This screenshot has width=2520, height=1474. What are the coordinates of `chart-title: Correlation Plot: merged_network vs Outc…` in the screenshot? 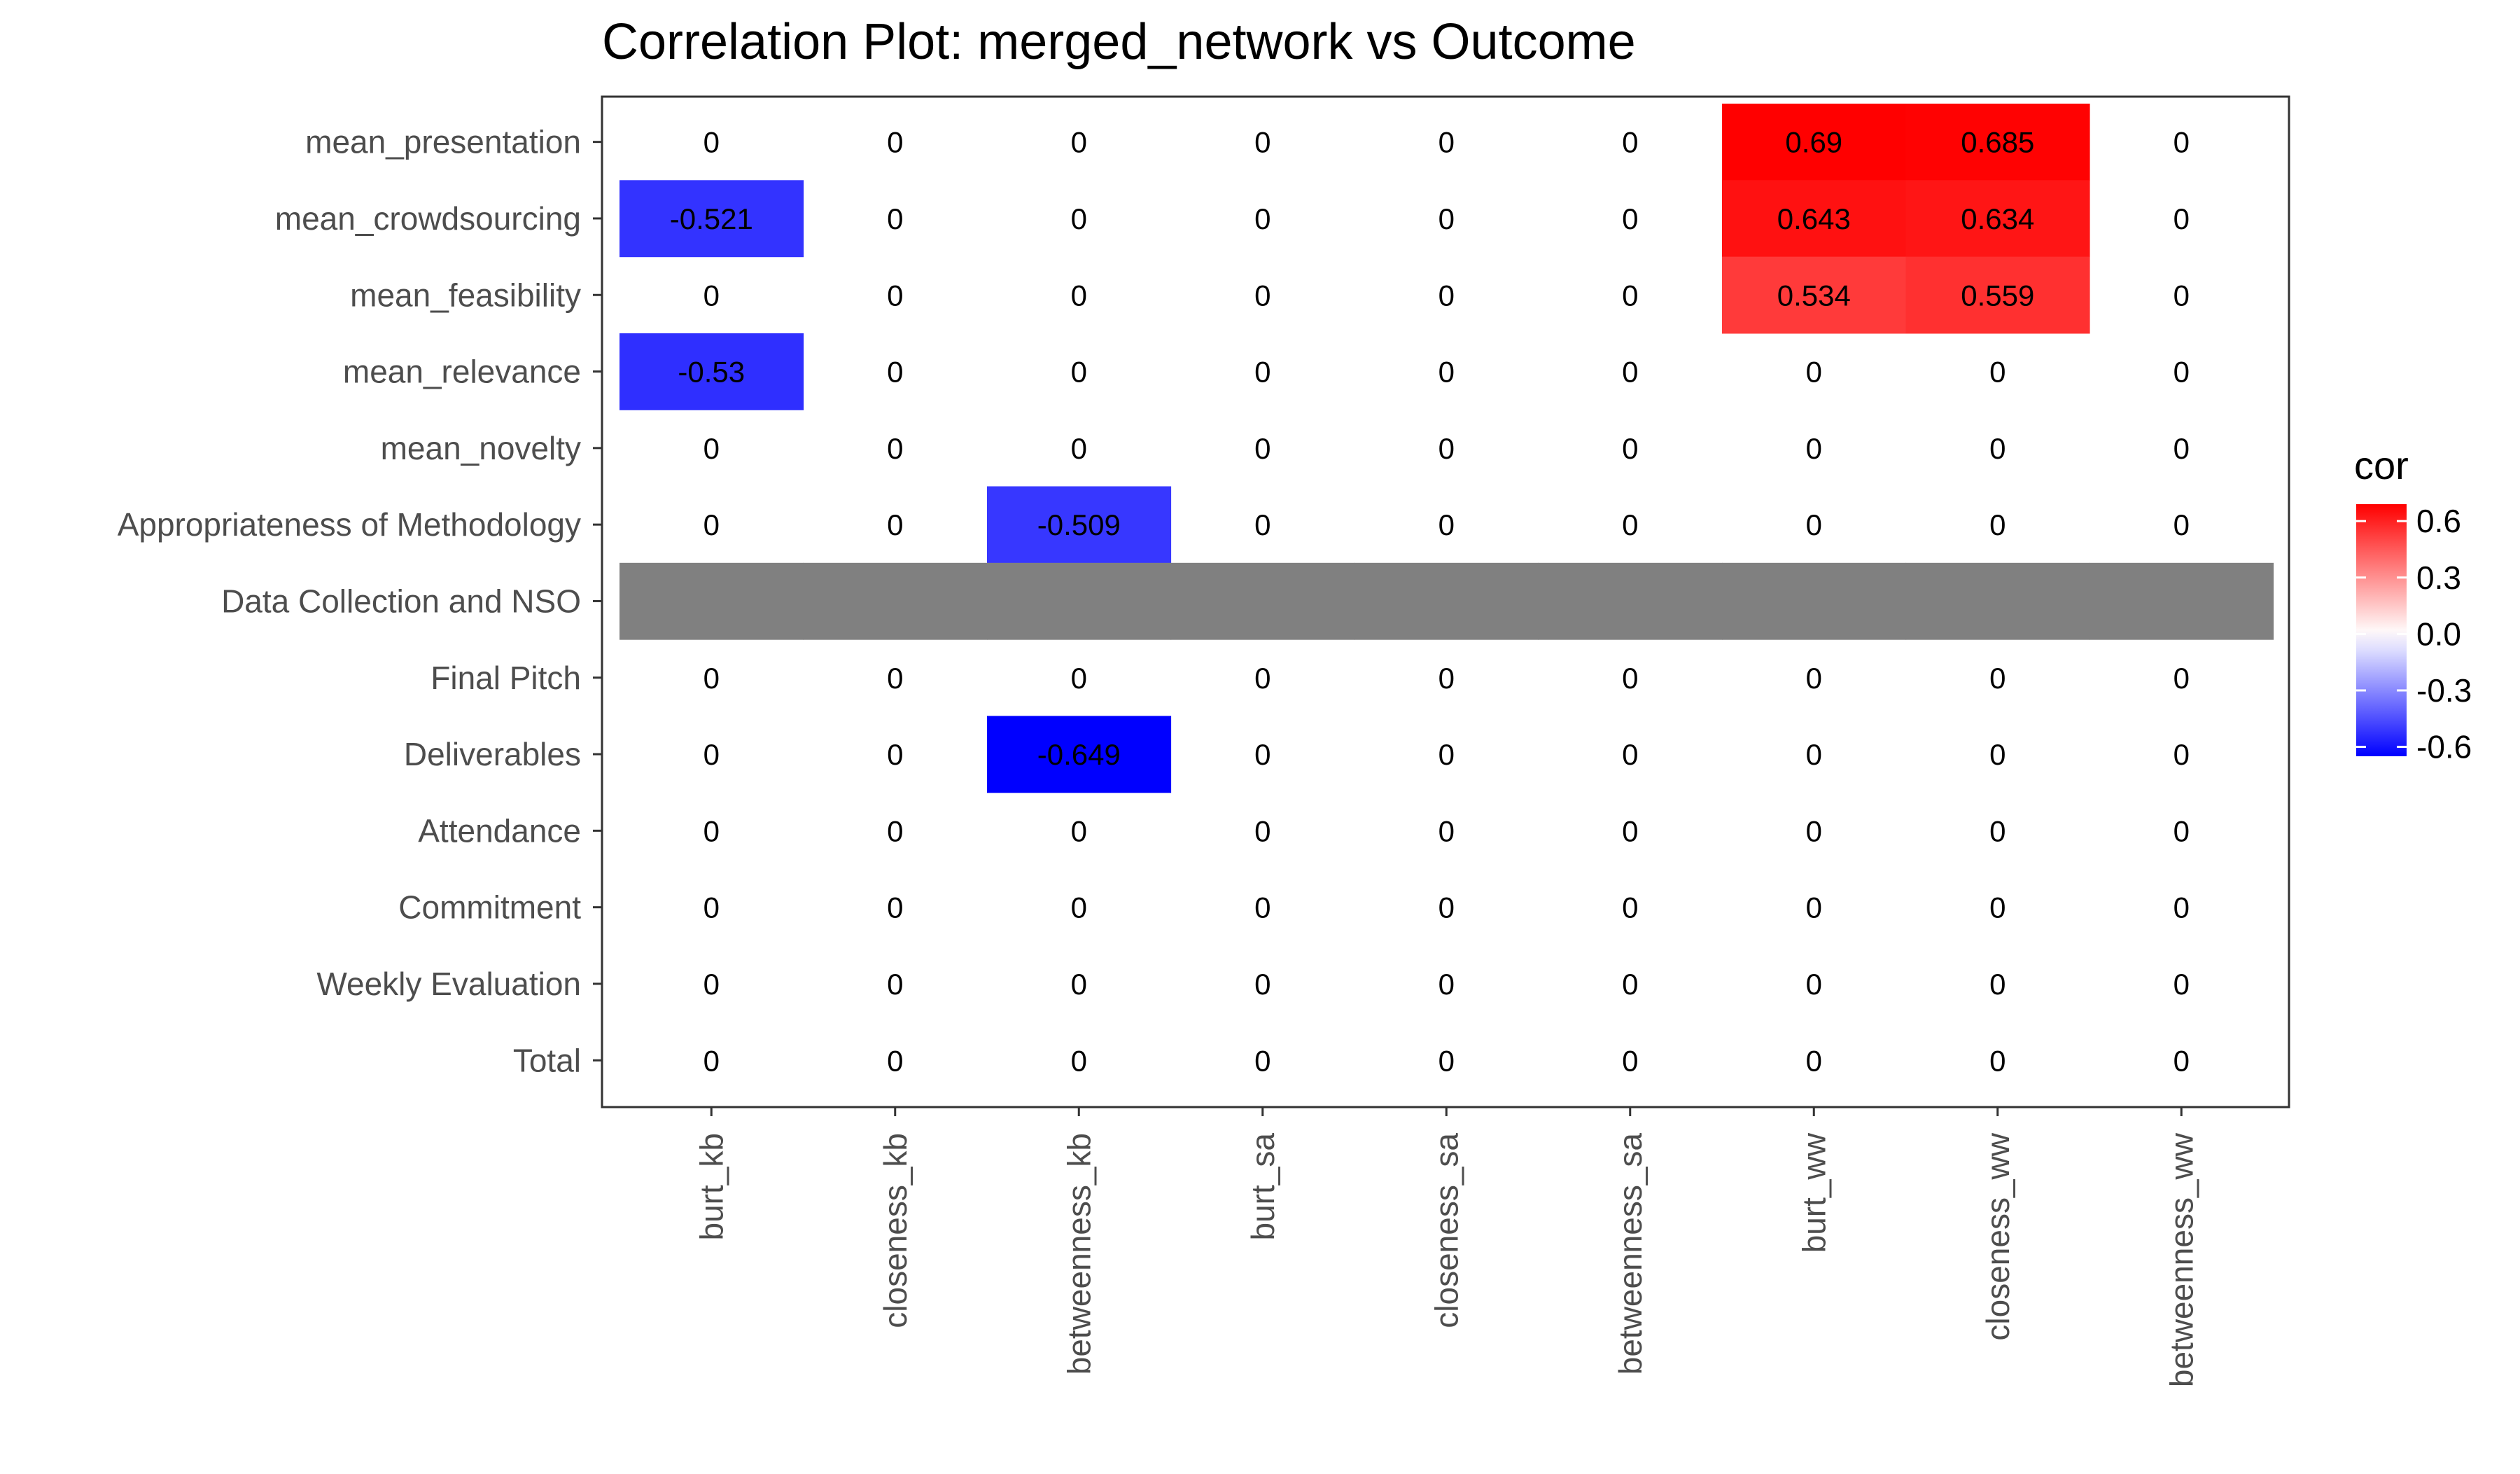 It's located at (1119, 42).